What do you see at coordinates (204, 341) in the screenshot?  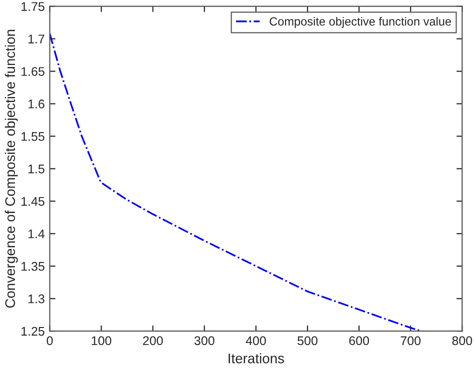 I see `x-tick-label: 300` at bounding box center [204, 341].